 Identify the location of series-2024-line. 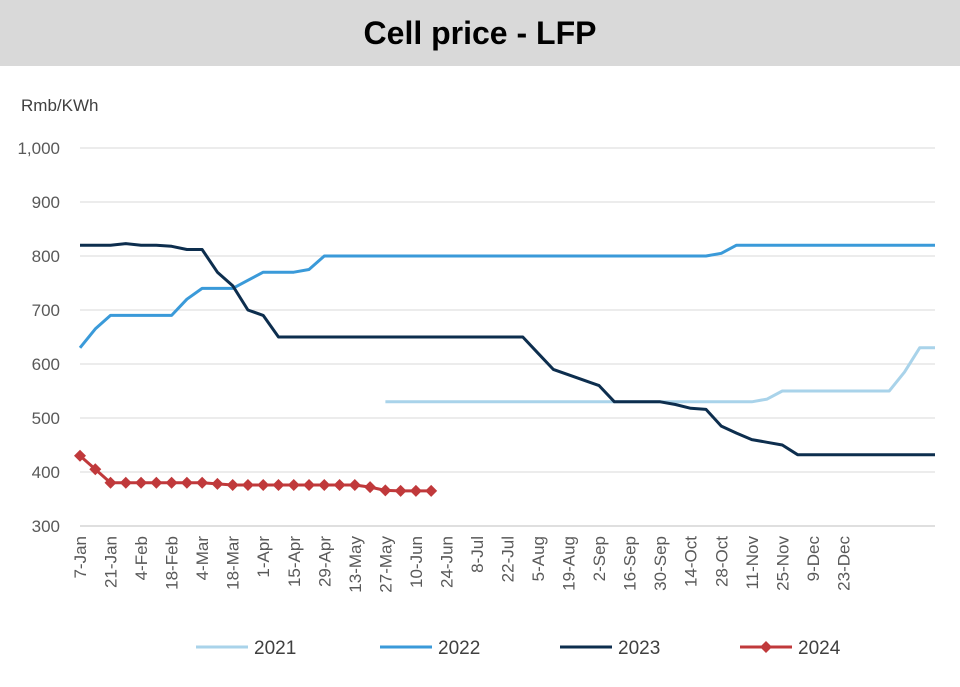
(255, 473).